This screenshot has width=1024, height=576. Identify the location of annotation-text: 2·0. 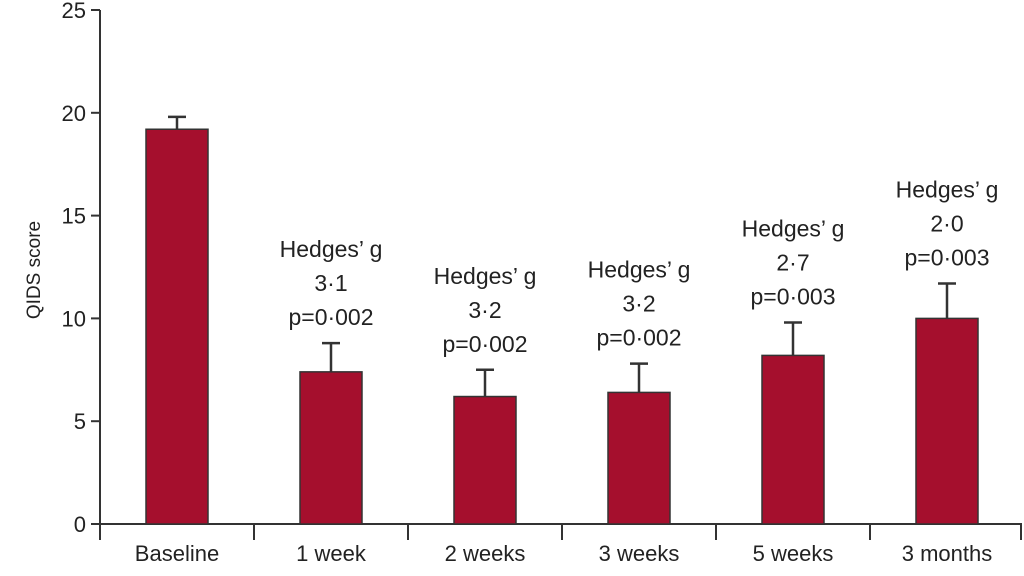
(946, 223).